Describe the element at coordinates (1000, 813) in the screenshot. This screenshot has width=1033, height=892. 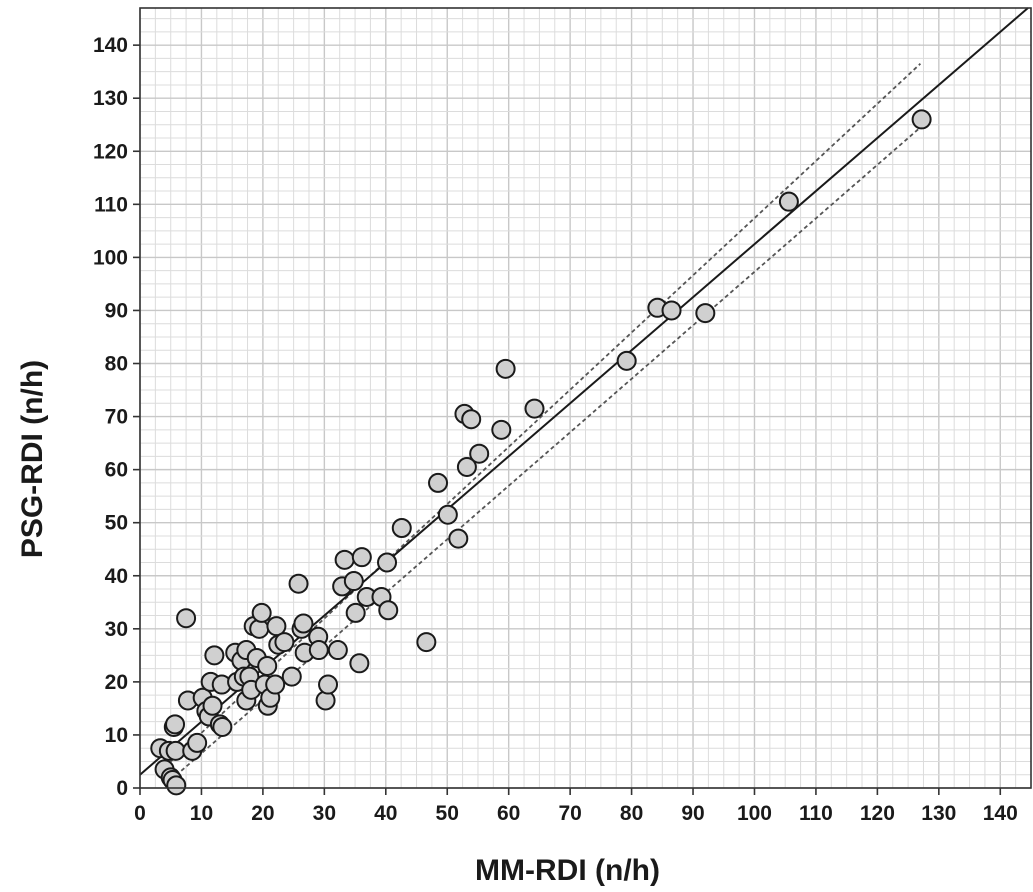
I see `x-tick-label: 140` at that location.